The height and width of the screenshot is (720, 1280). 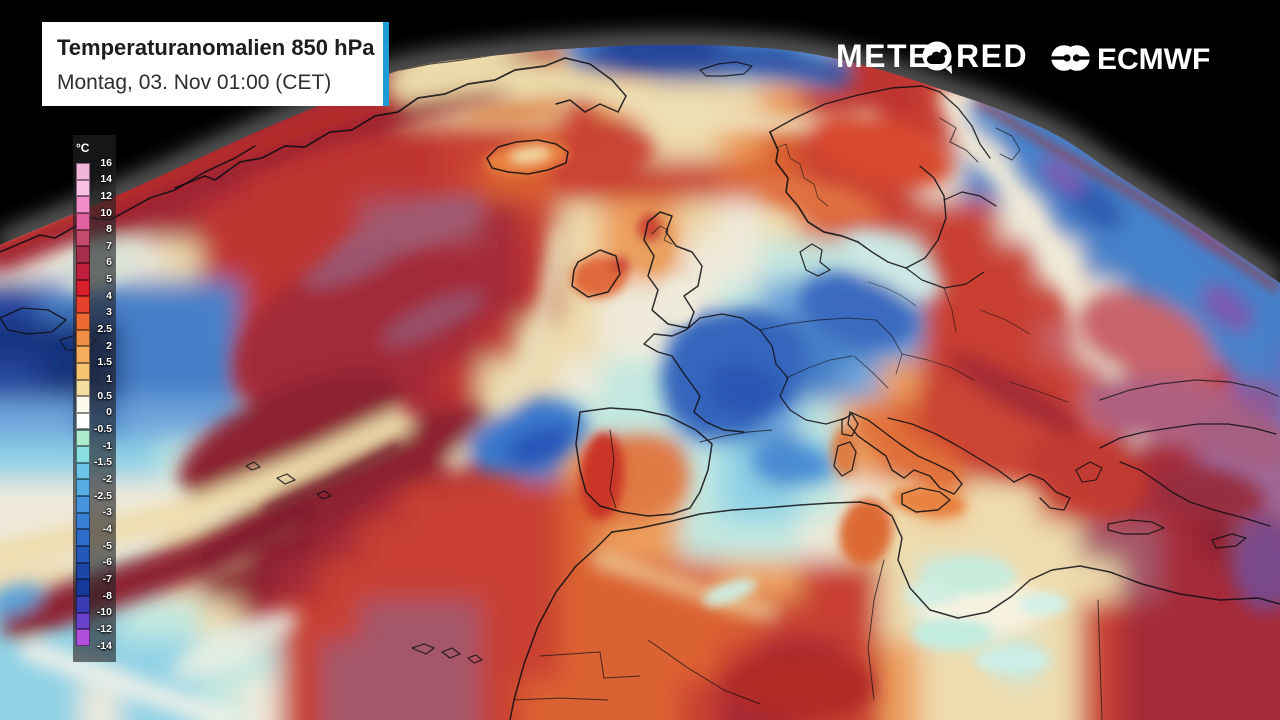 I want to click on svg-text: METE, so click(x=883, y=57).